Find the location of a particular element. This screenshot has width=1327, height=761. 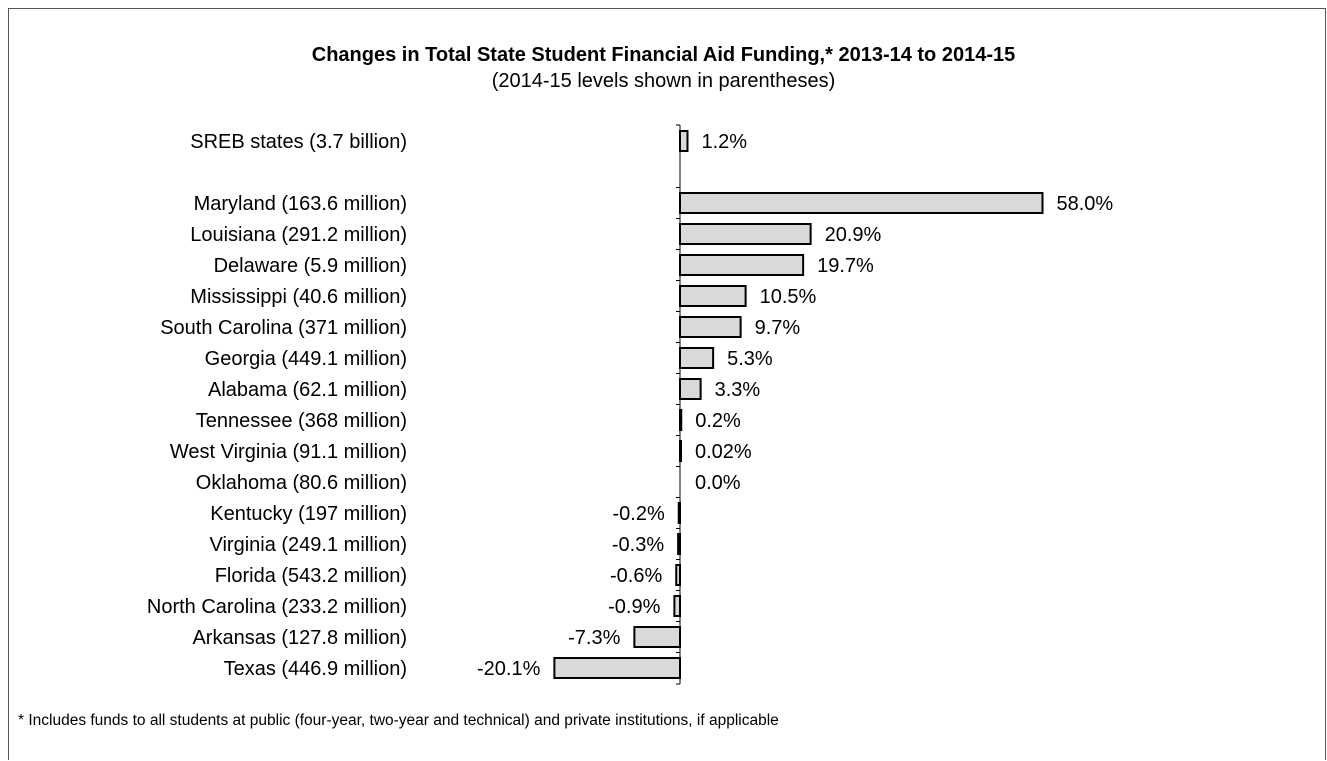

data-label: 1.2% is located at coordinates (725, 142).